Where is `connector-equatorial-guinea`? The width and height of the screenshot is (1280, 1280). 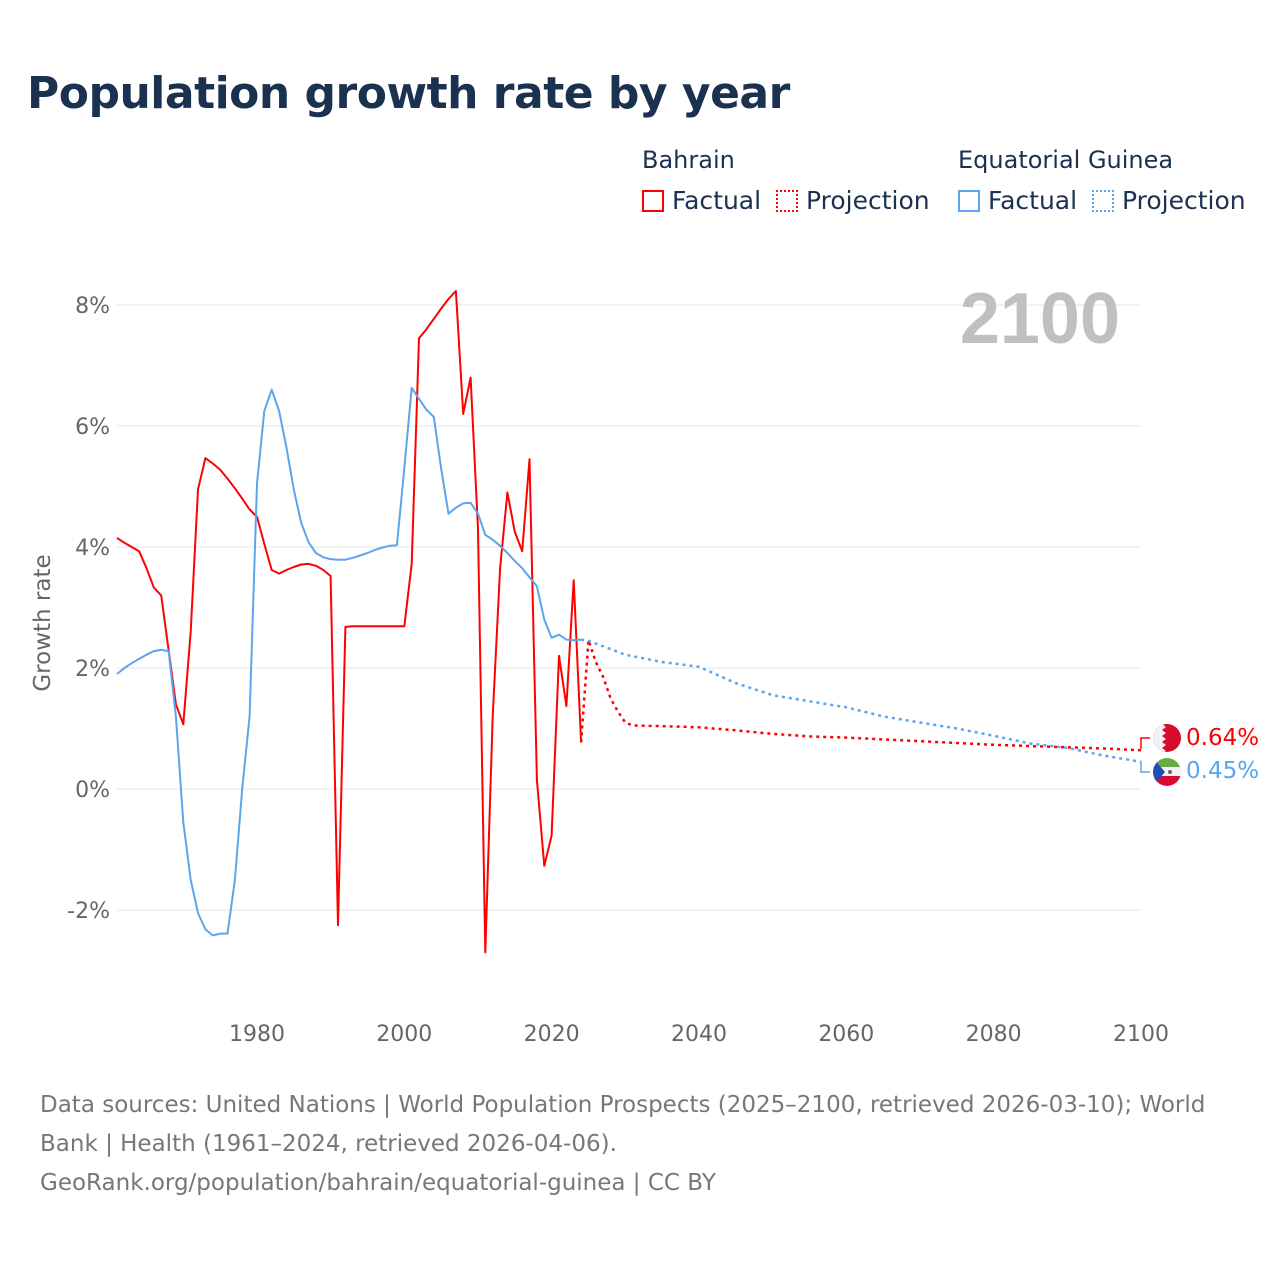
connector-equatorial-guinea is located at coordinates (1145, 767).